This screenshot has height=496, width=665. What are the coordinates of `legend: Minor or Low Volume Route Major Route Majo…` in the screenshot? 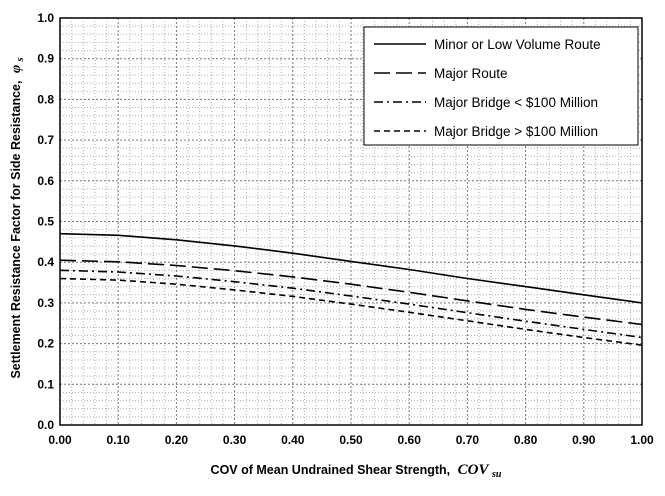 It's located at (501, 86).